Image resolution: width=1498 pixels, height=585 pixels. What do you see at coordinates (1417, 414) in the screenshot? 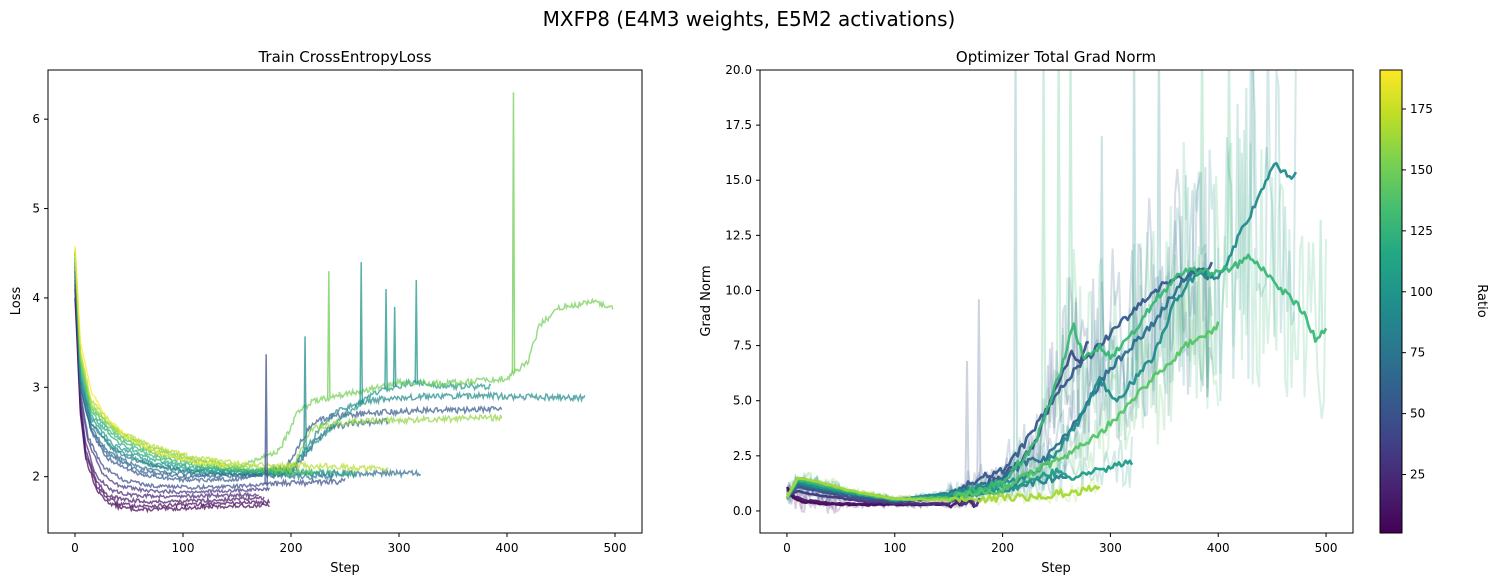
I see `colorbar-tick-label: 50` at bounding box center [1417, 414].